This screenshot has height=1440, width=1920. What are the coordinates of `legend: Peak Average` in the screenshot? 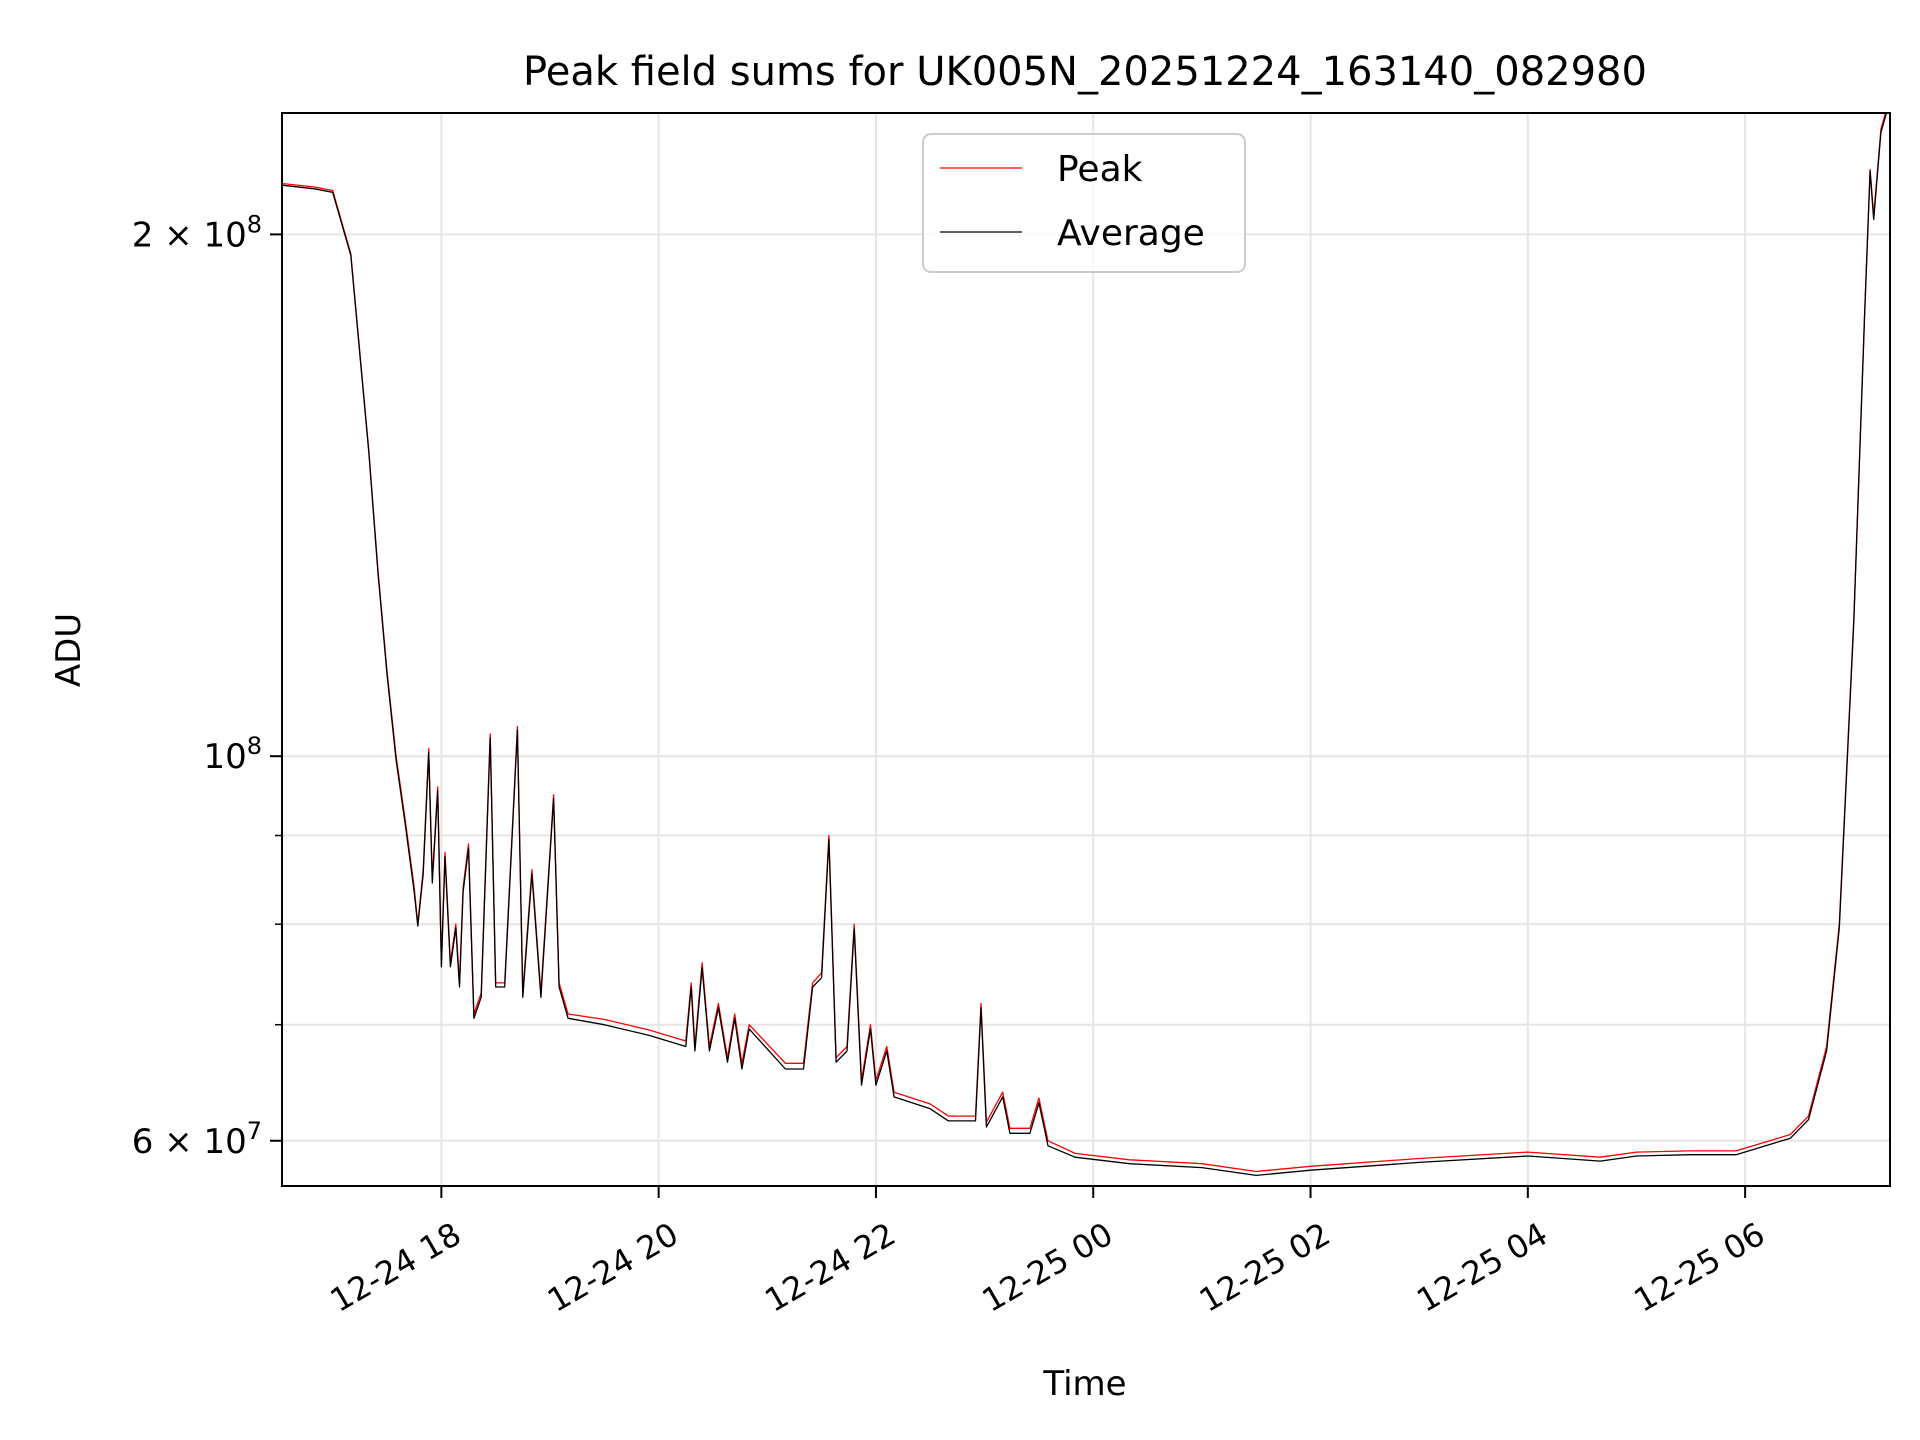 It's located at (1084, 203).